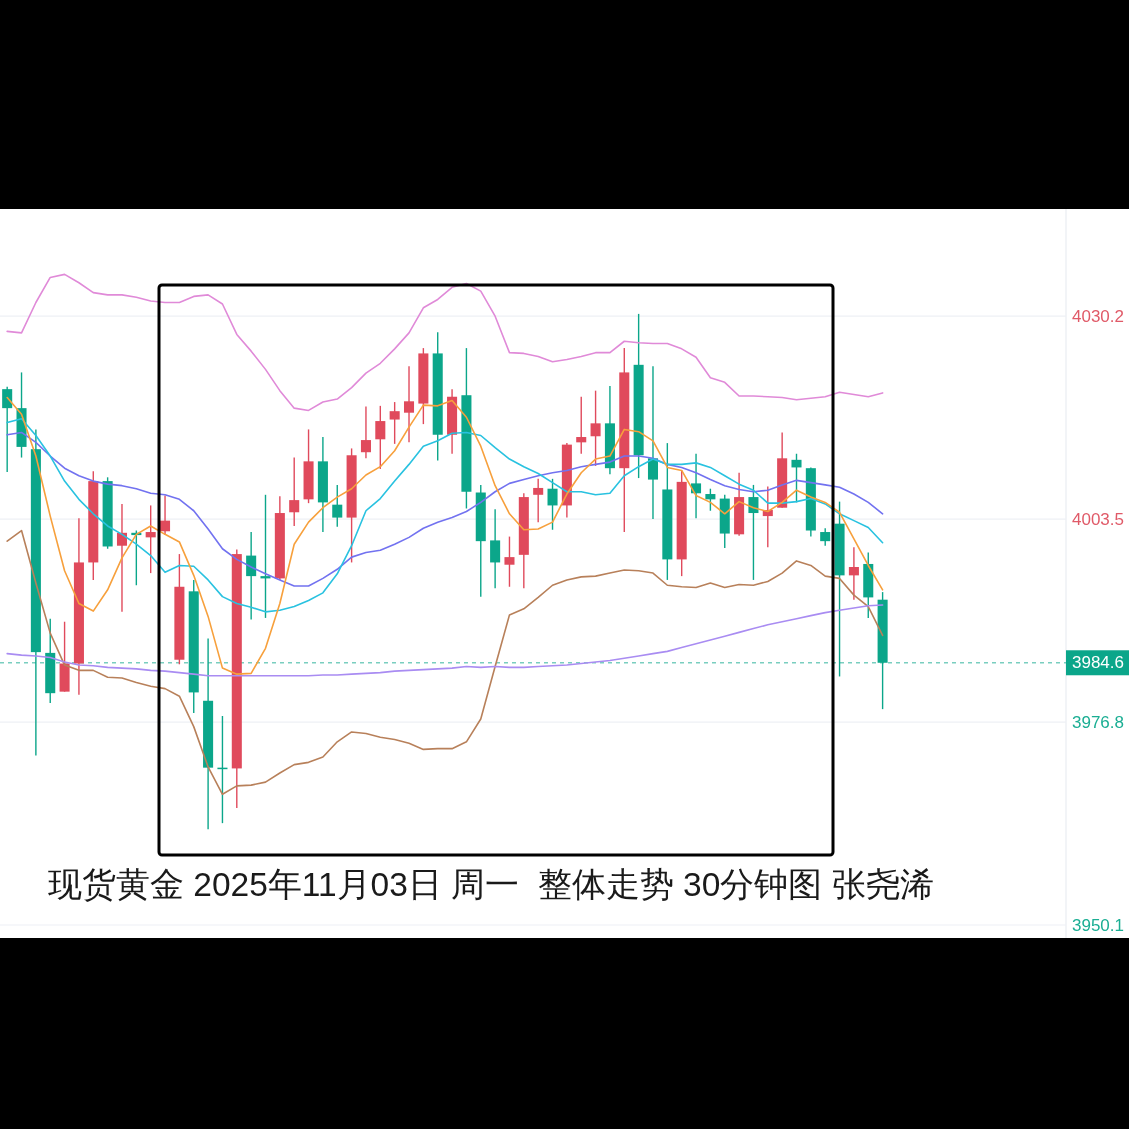 This screenshot has width=1129, height=1129. What do you see at coordinates (1098, 663) in the screenshot?
I see `ref-line-label: 3984.6` at bounding box center [1098, 663].